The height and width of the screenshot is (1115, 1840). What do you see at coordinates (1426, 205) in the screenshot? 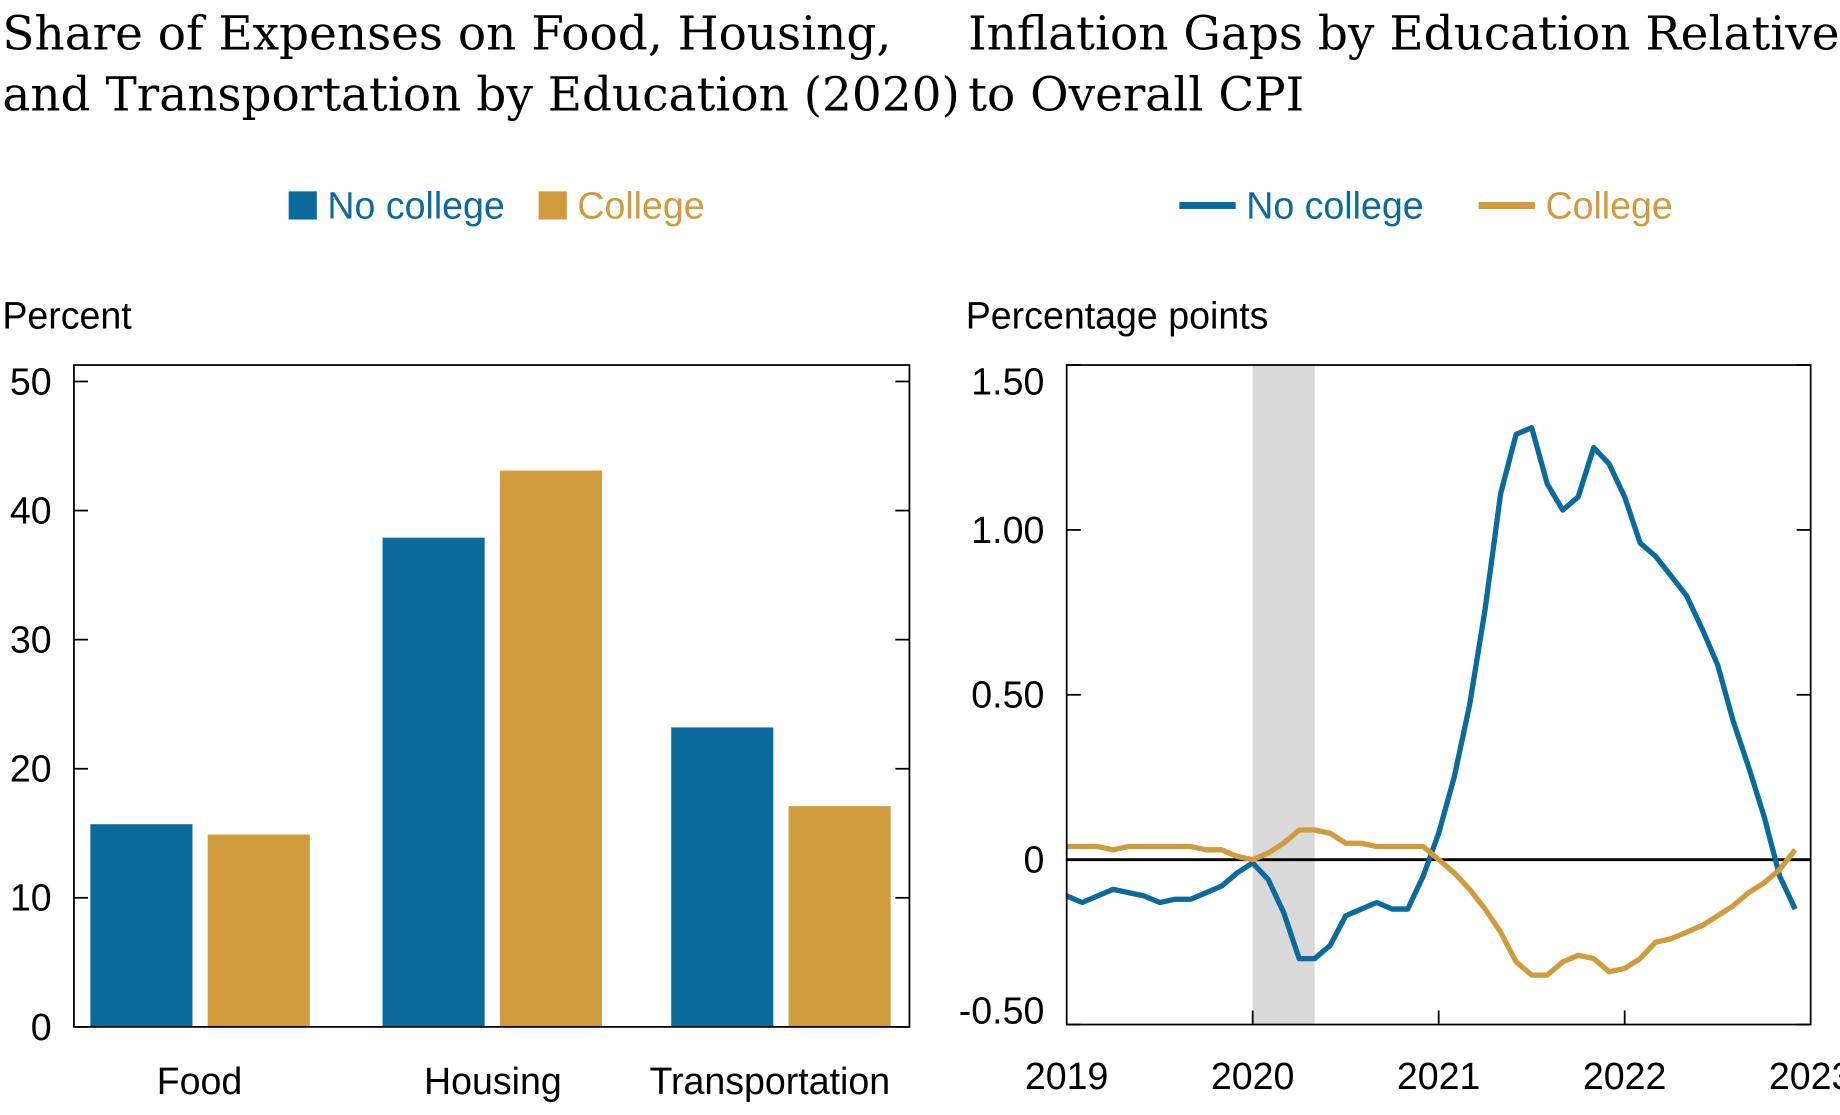
I see `line-legend: No college College` at bounding box center [1426, 205].